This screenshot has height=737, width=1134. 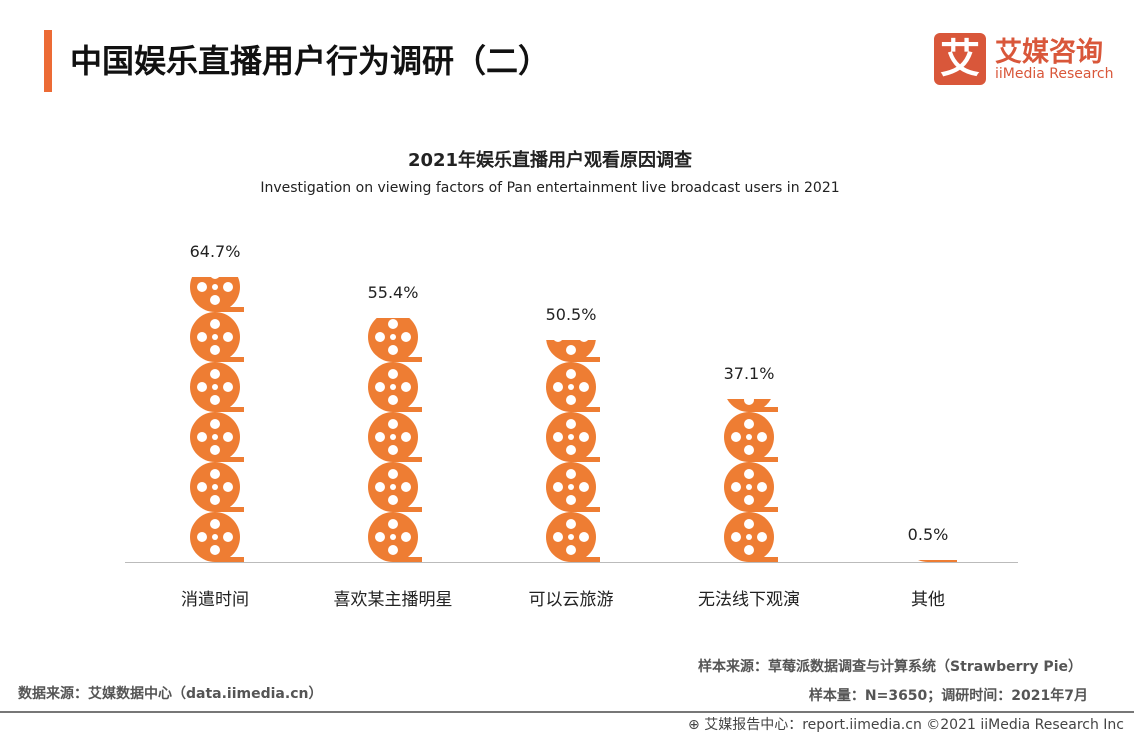 I want to click on data-label: 55.4%, so click(x=393, y=293).